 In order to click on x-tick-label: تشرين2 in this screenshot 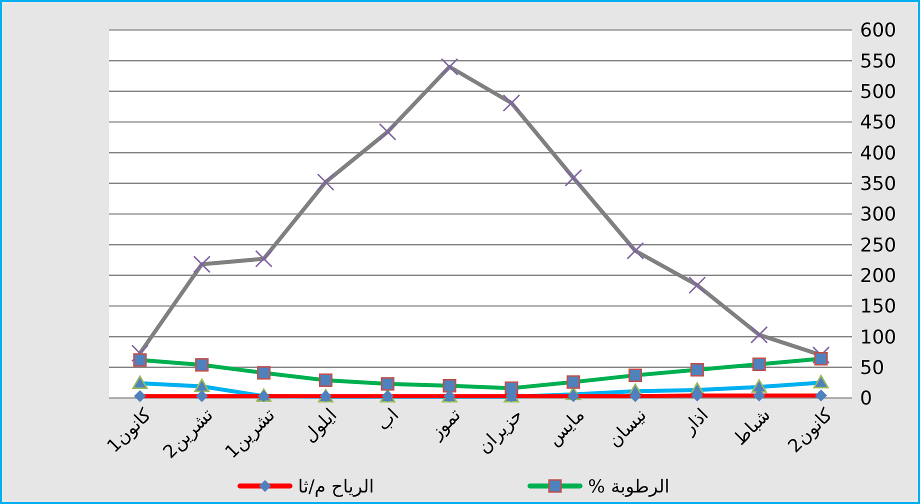, I will do `click(188, 433)`.